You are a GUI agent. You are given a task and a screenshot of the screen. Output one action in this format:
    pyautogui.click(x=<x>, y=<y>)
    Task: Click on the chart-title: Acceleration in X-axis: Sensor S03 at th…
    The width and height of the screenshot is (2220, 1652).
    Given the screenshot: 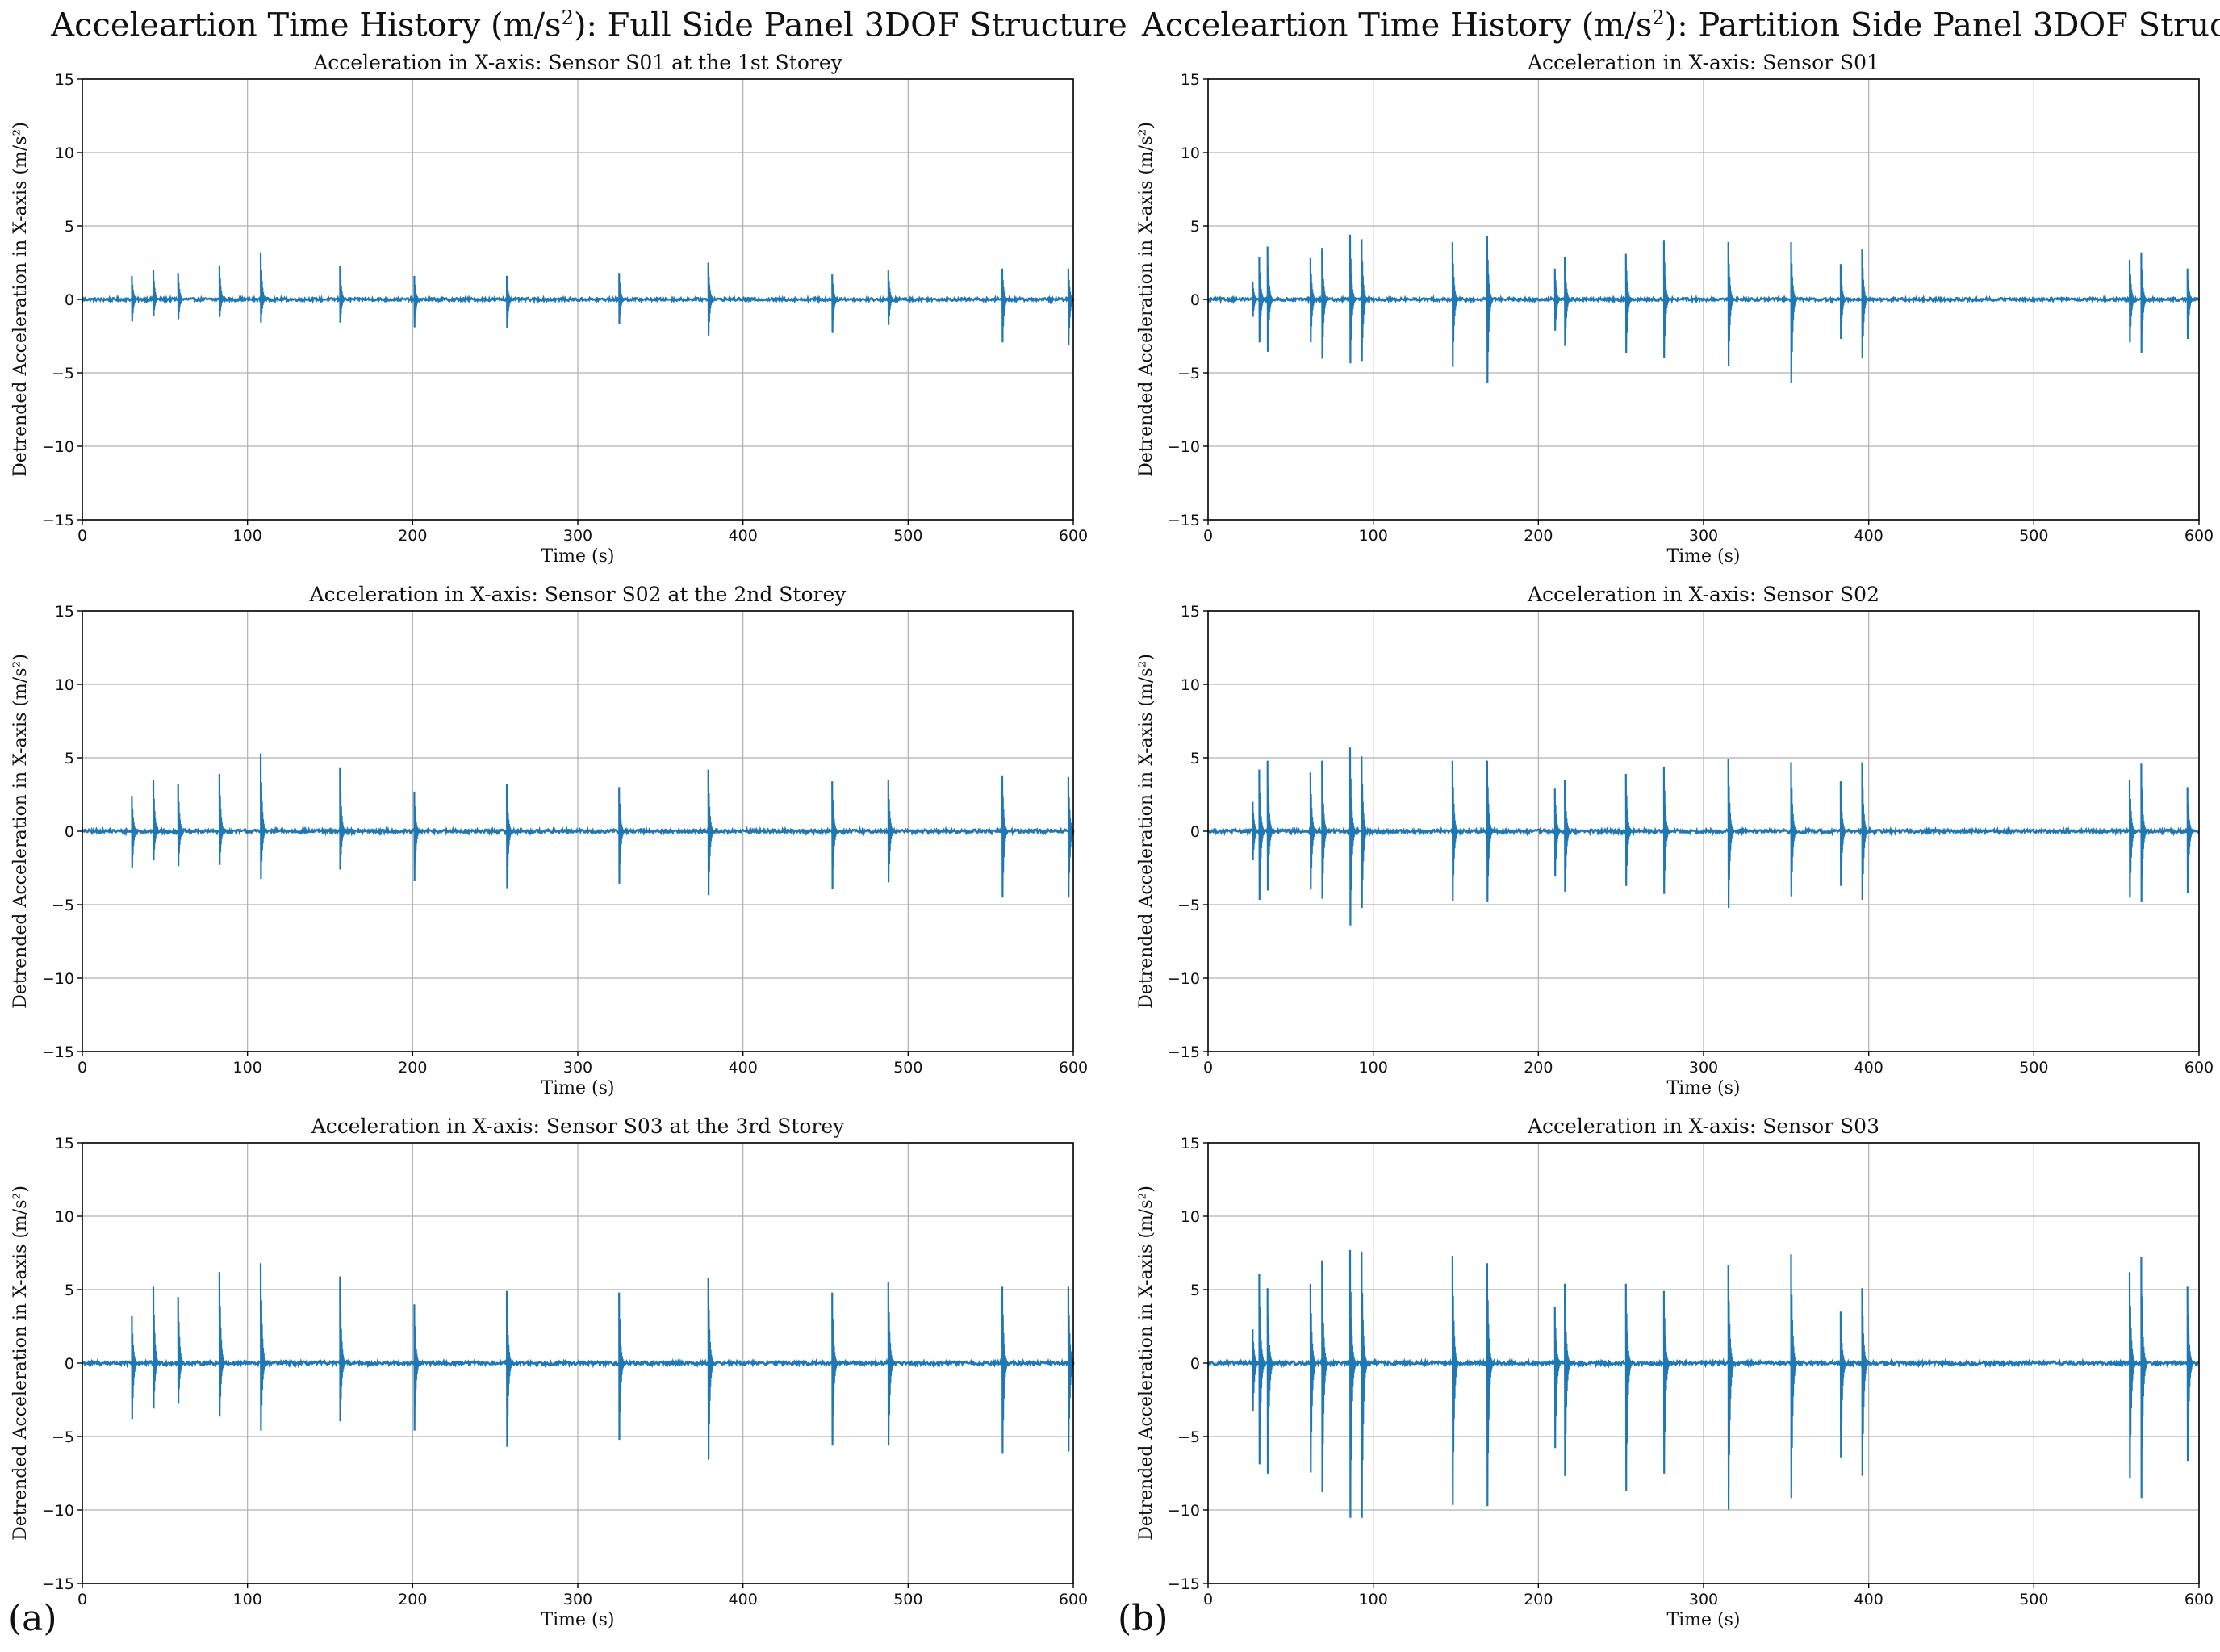 What is the action you would take?
    pyautogui.click(x=578, y=1126)
    